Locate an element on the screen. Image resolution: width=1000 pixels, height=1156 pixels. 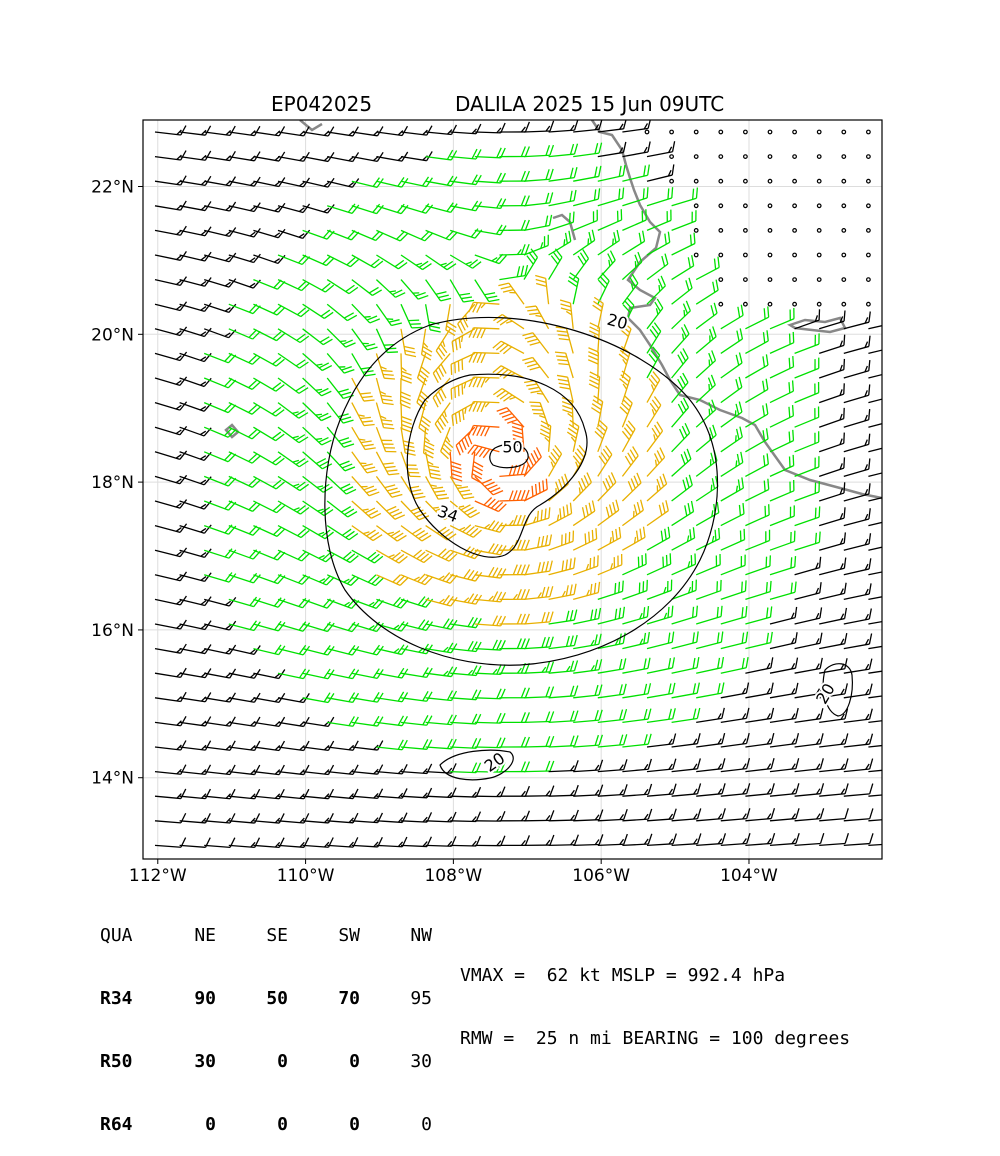
row-value: 90 is located at coordinates (186, 998).